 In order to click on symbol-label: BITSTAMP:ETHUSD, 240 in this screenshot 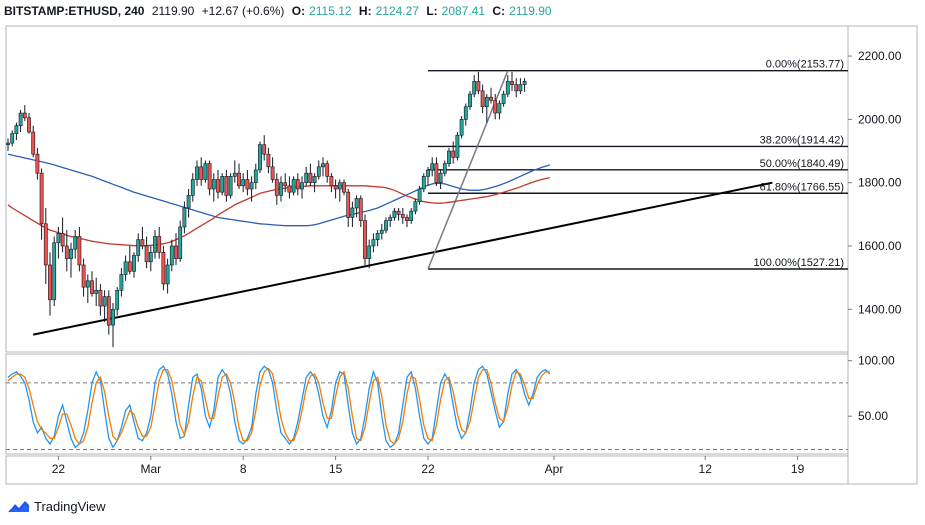, I will do `click(74, 11)`.